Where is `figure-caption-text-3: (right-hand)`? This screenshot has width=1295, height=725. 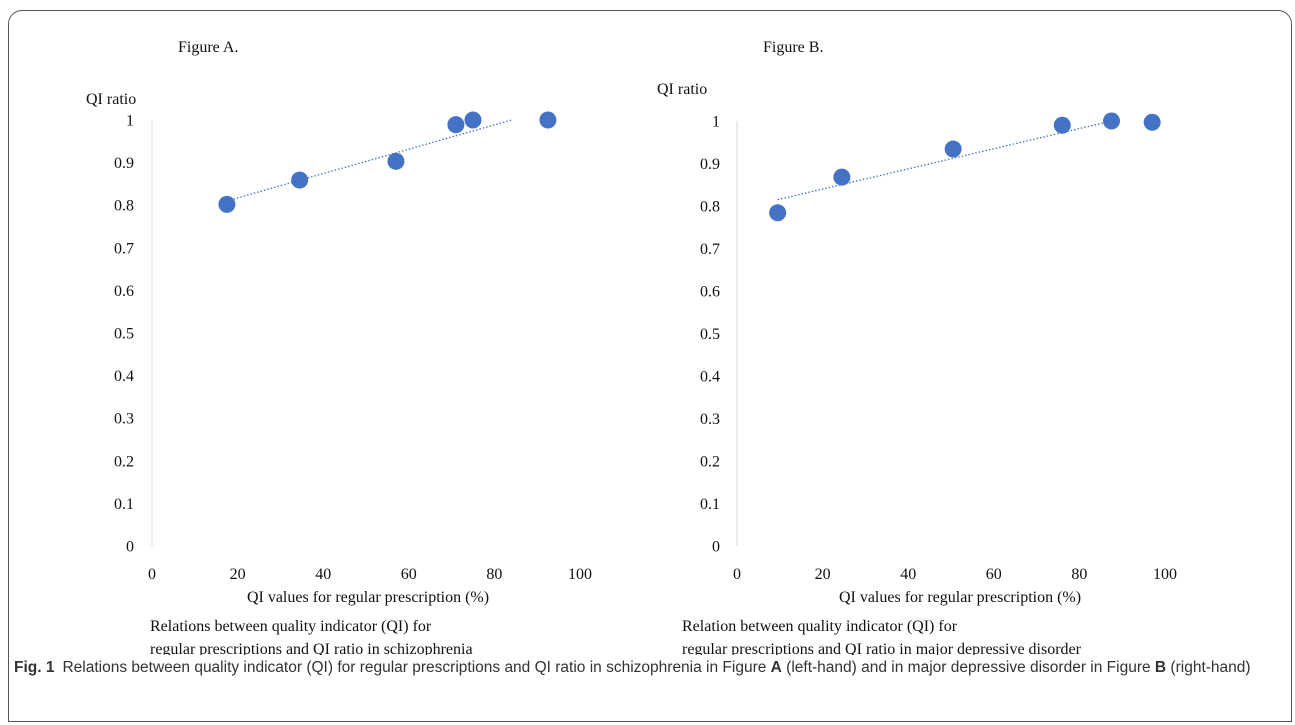
figure-caption-text-3: (right-hand) is located at coordinates (1208, 667).